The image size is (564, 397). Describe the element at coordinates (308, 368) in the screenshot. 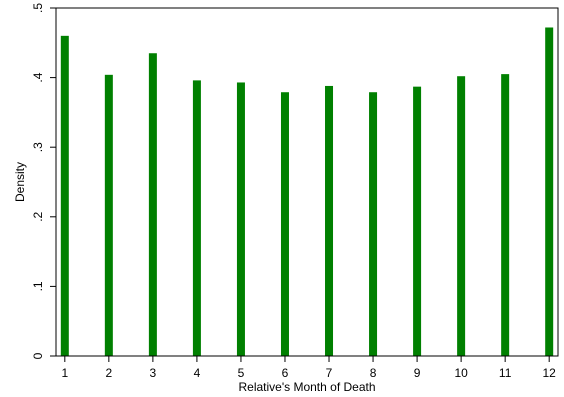

I see `x-axis-ticks: 1 2 3 4 5 6 7 8 9 10 11 12` at that location.